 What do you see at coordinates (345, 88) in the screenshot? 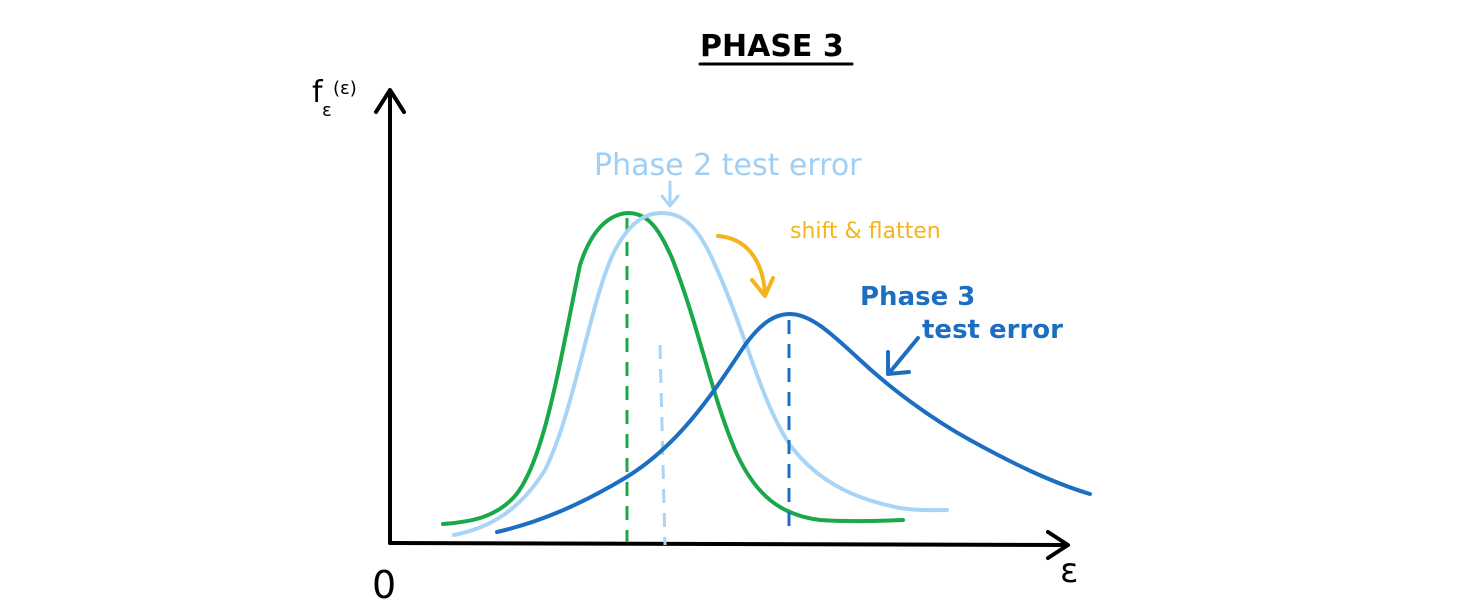
I see `y-axis-label-argument: (ε)` at bounding box center [345, 88].